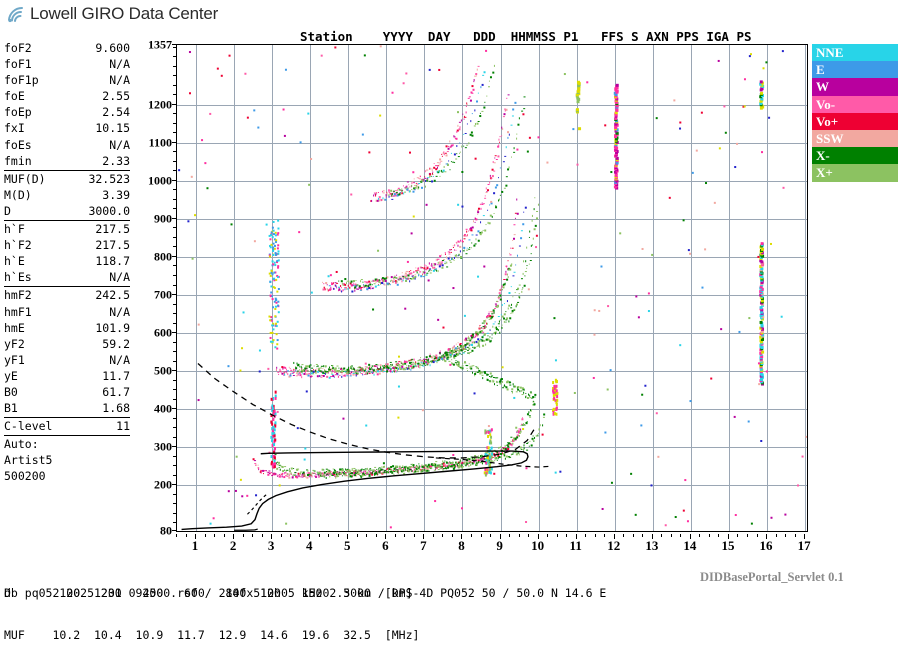  I want to click on param-key: yF1, so click(14, 359).